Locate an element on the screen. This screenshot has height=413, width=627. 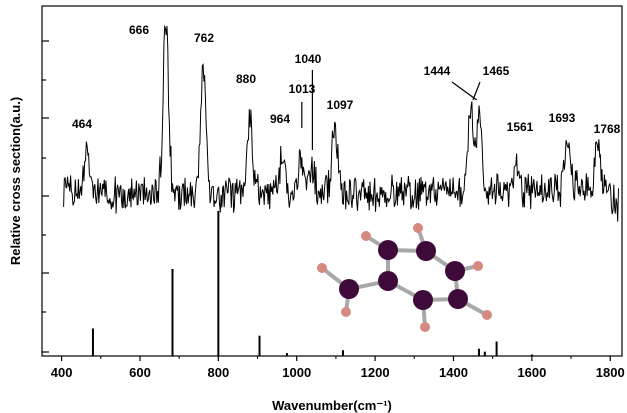
y-axis-ticks is located at coordinates (45, 196).